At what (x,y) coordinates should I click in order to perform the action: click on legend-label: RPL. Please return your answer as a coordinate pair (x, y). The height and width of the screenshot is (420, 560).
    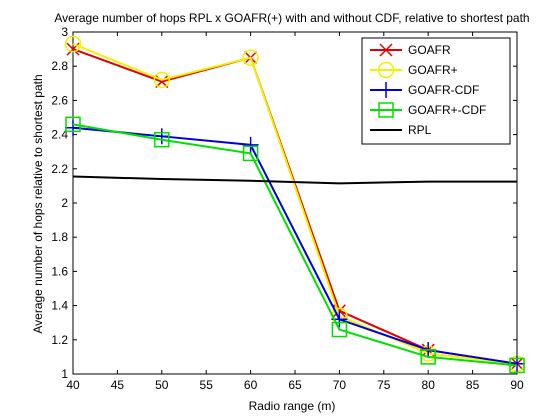
    Looking at the image, I should click on (420, 130).